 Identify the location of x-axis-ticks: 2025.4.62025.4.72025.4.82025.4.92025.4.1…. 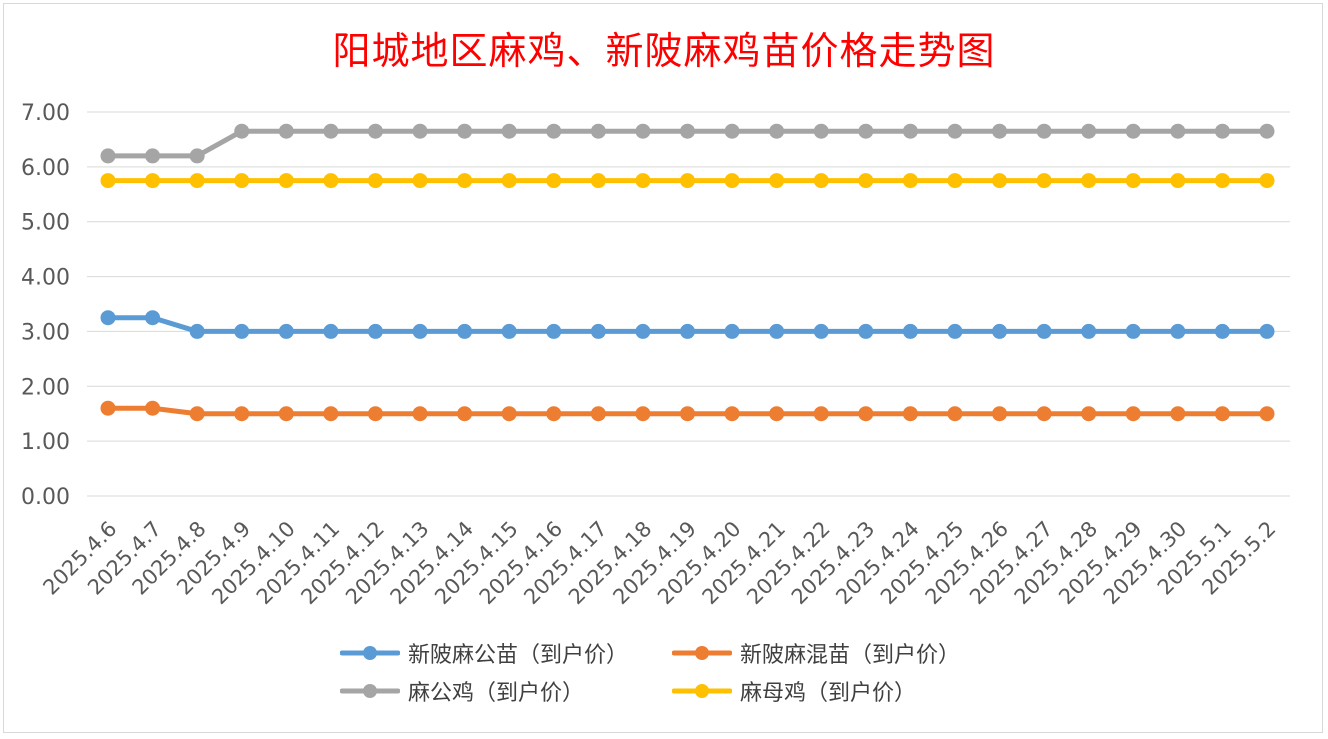
(659, 563).